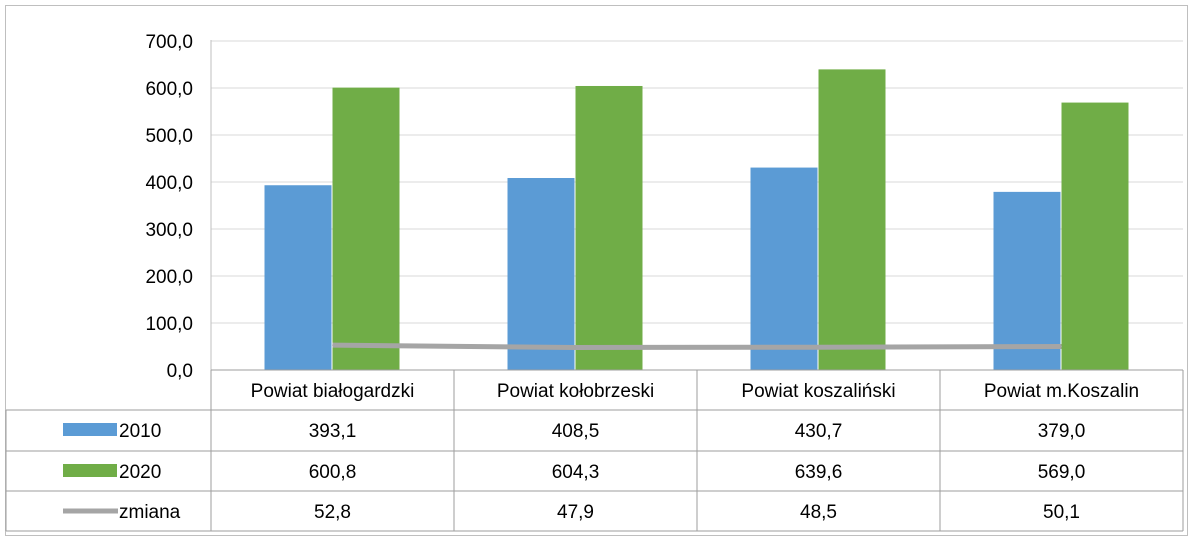 The image size is (1195, 540). Describe the element at coordinates (90, 429) in the screenshot. I see `legend-key-2010` at that location.